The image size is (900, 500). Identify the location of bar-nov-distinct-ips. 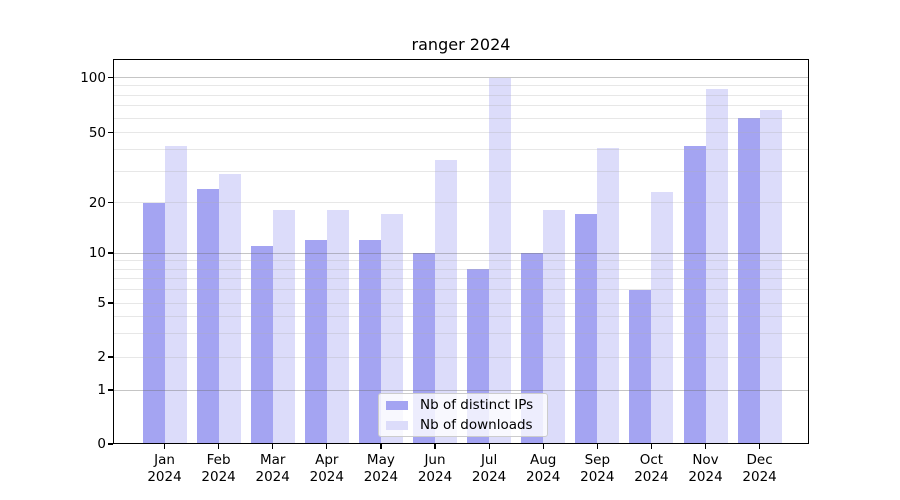
(694, 294).